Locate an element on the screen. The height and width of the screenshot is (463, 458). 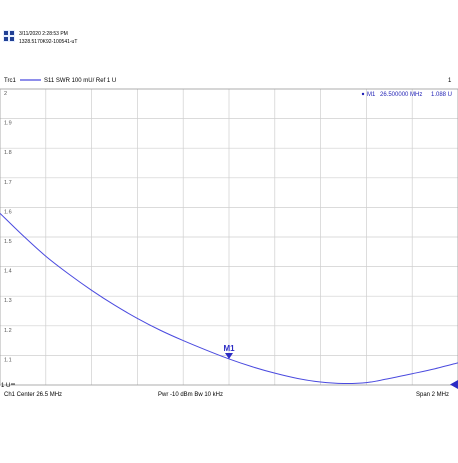
marker-m1: M1 is located at coordinates (229, 351).